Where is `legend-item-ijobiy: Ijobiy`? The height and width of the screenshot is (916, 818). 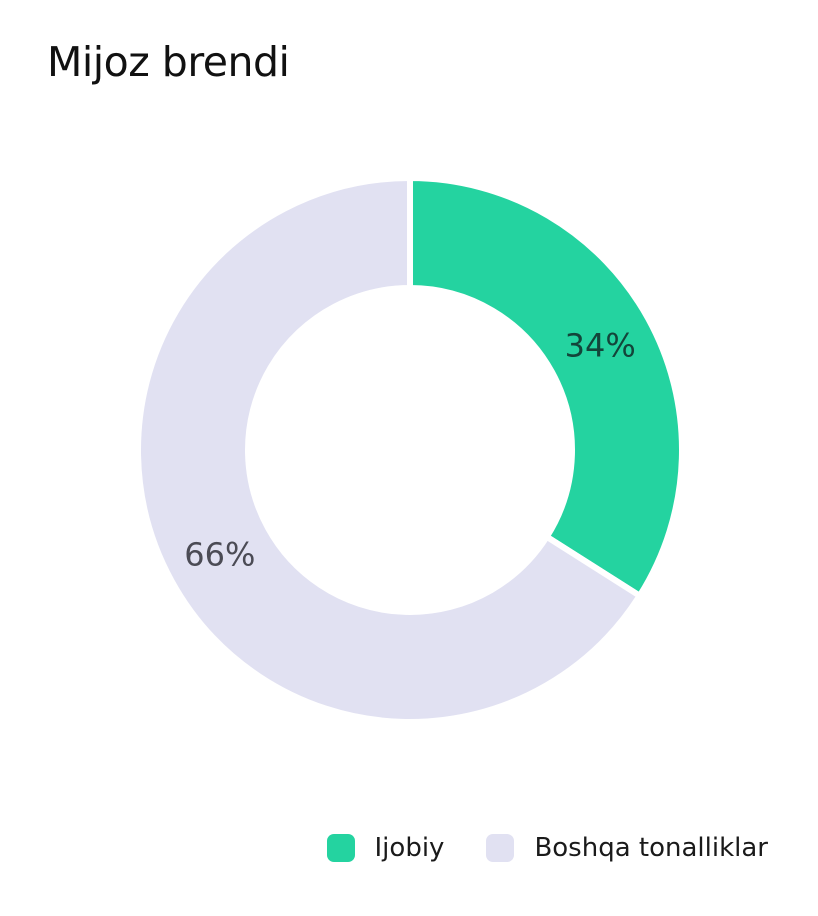
legend-item-ijobiy: Ijobiy is located at coordinates (385, 848).